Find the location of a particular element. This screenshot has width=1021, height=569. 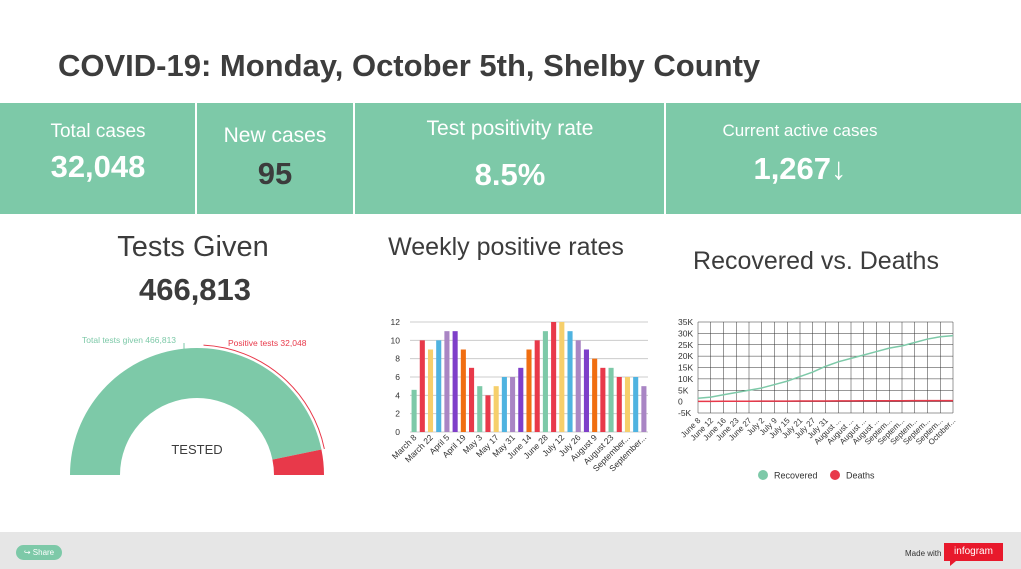

kpi-new-cases: New cases 95 is located at coordinates (275, 158).